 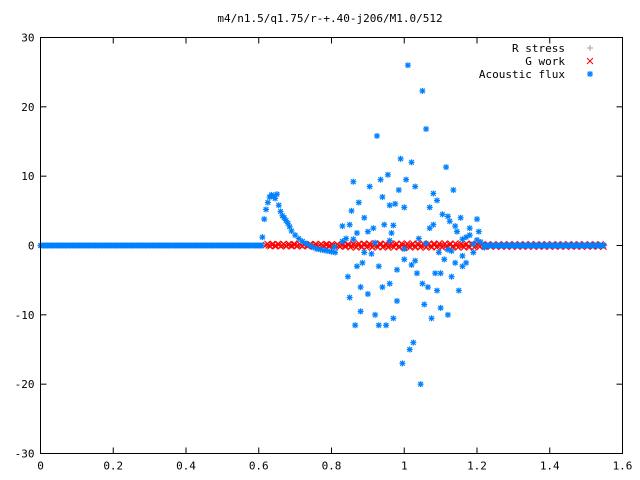 What do you see at coordinates (590, 74) in the screenshot?
I see `legend-marker-acoustic-flux` at bounding box center [590, 74].